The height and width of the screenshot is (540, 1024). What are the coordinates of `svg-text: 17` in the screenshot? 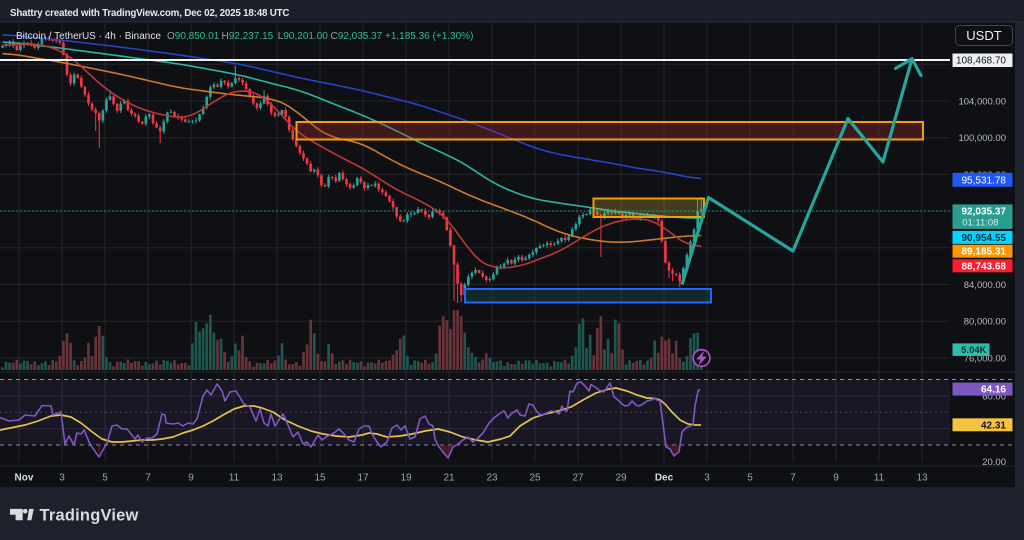 It's located at (363, 478).